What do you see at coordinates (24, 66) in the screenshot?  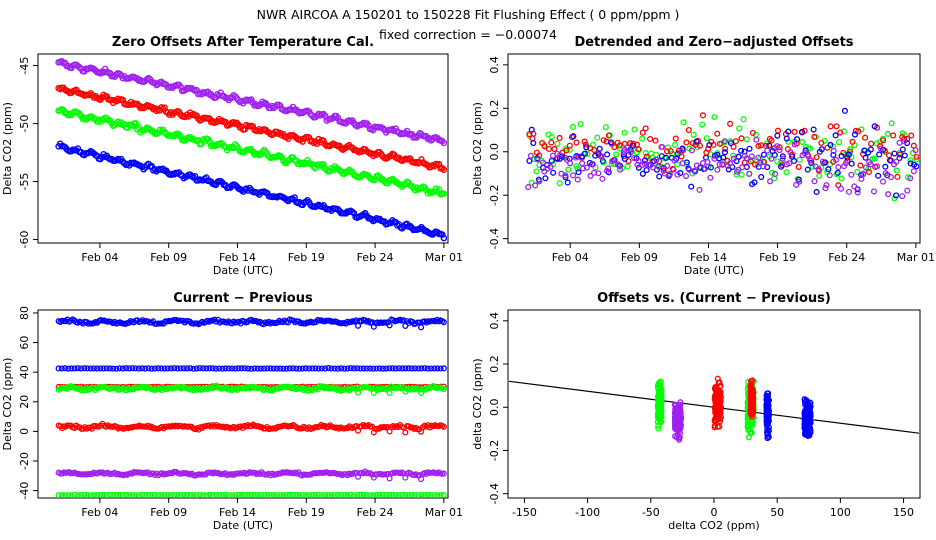 I see `y-tick-label: -45` at bounding box center [24, 66].